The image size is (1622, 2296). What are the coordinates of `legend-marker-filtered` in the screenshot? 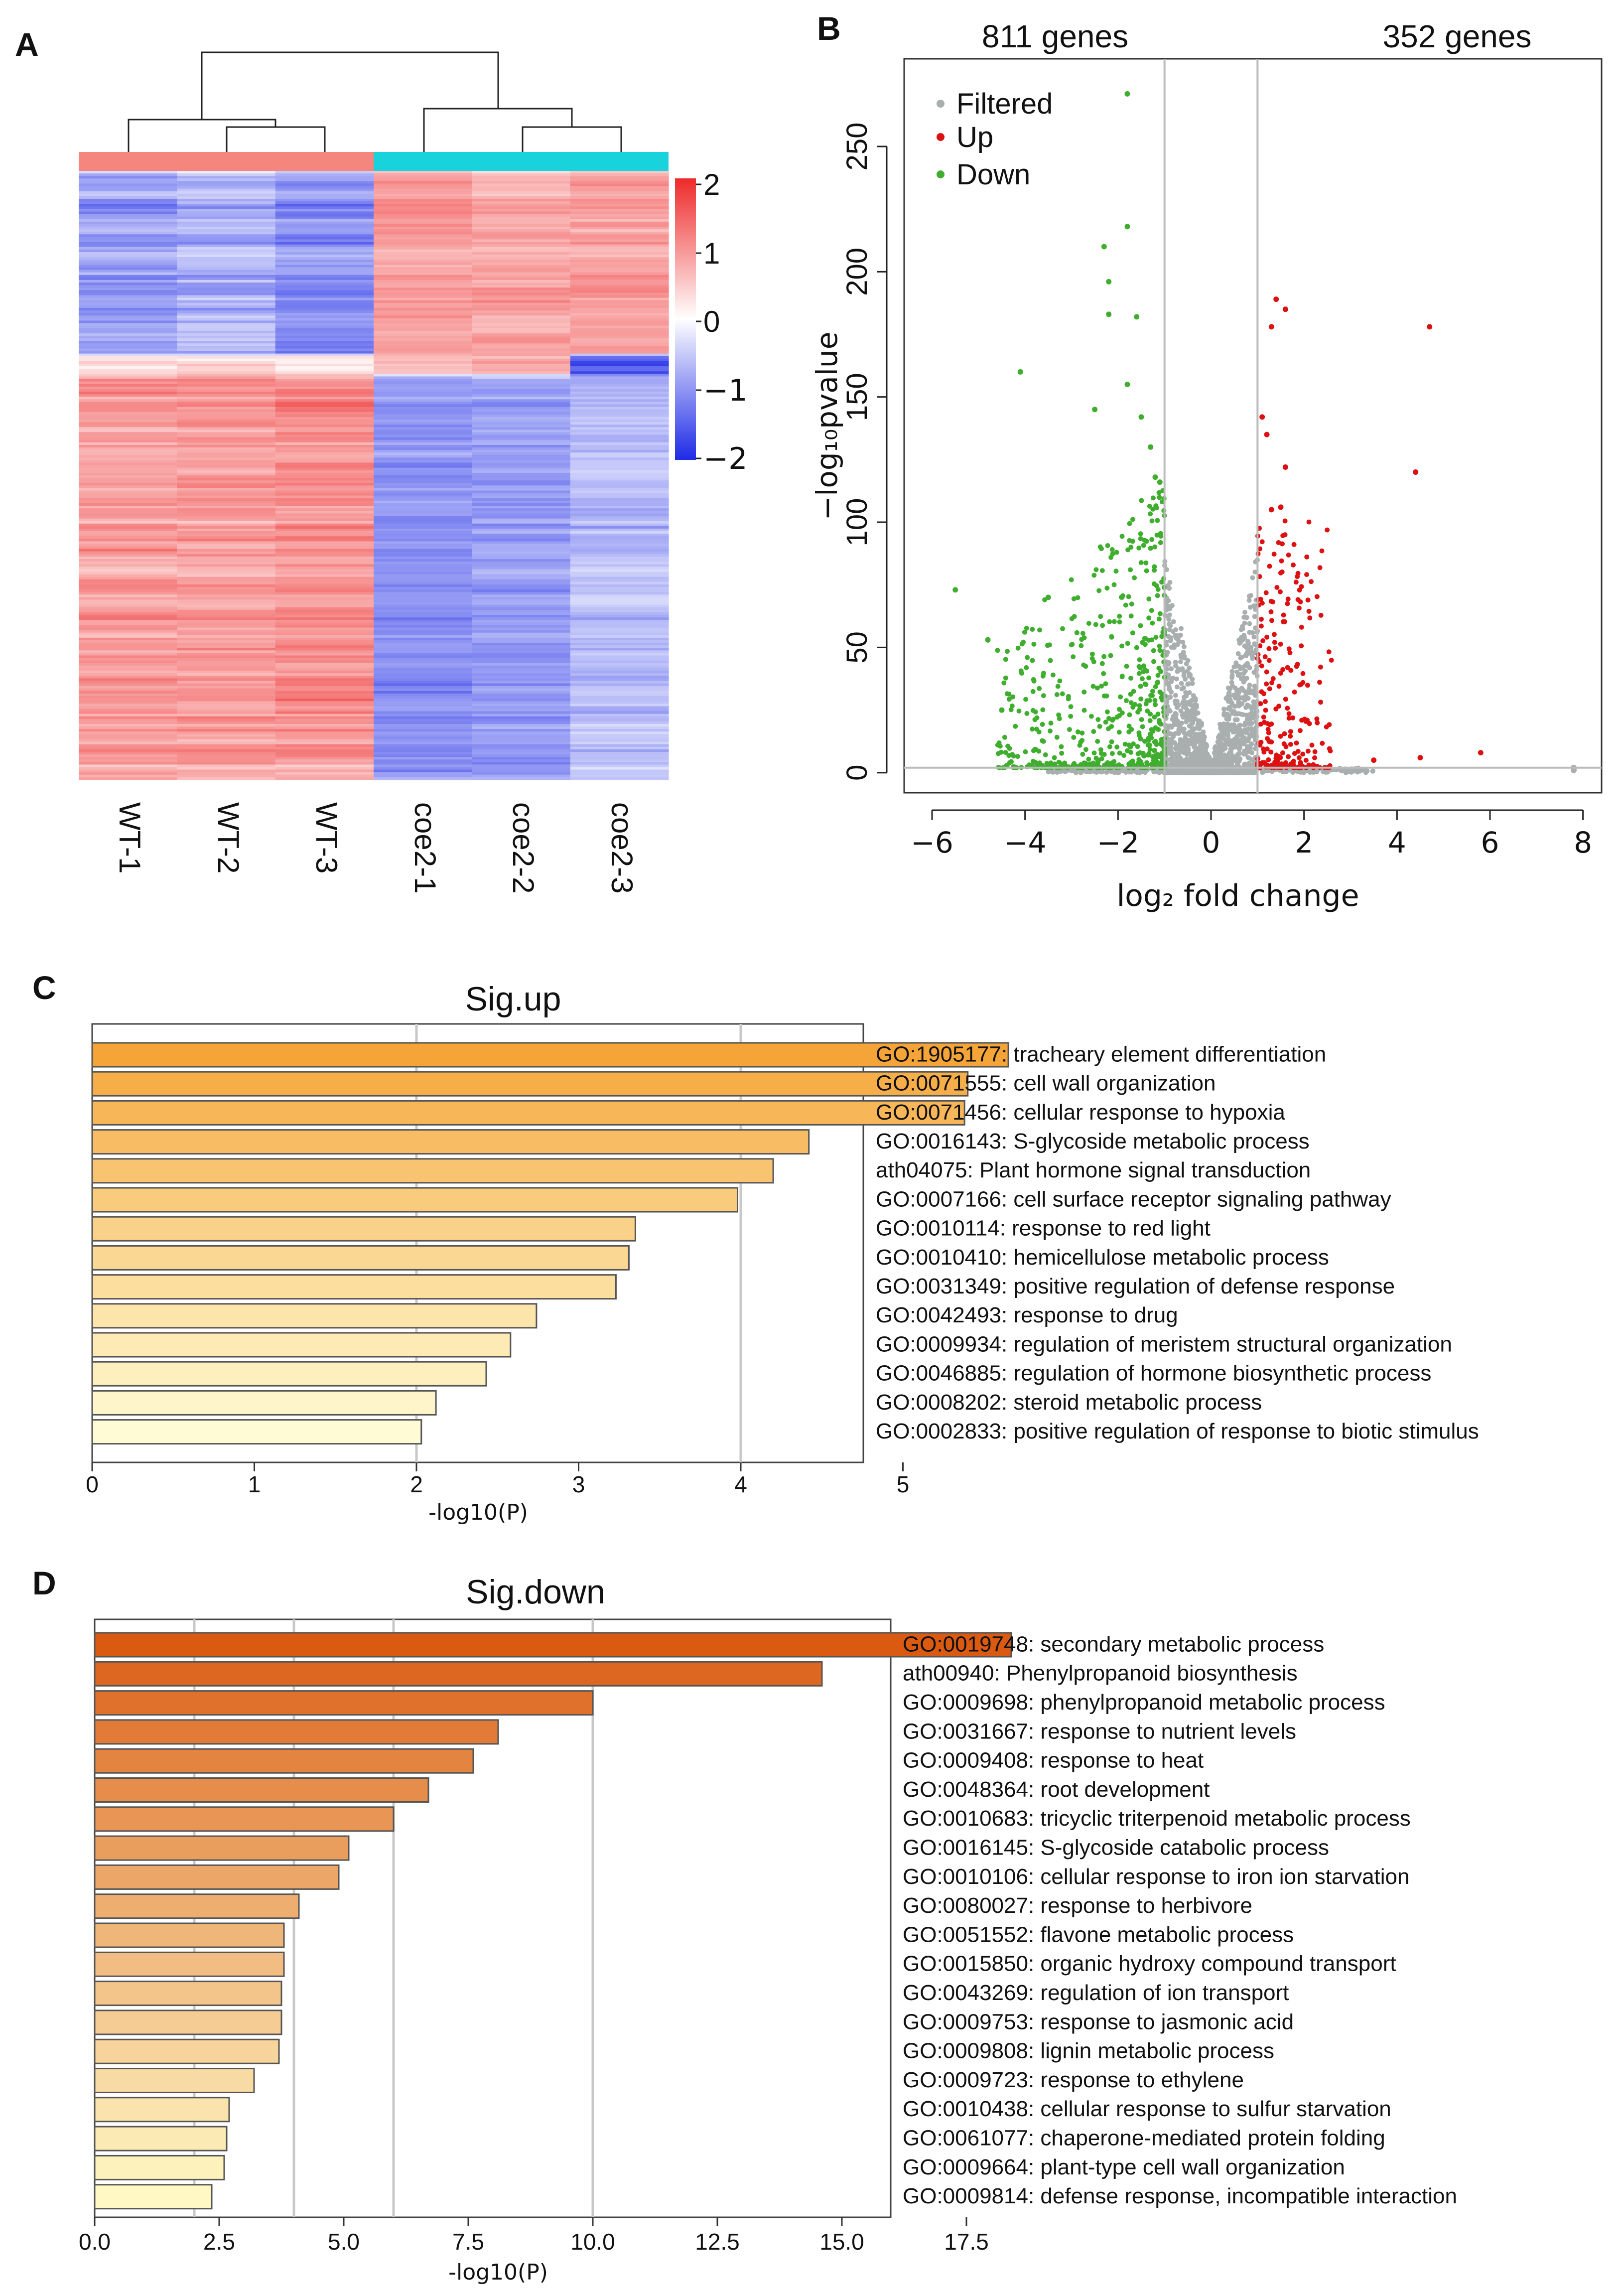 It's located at (941, 104).